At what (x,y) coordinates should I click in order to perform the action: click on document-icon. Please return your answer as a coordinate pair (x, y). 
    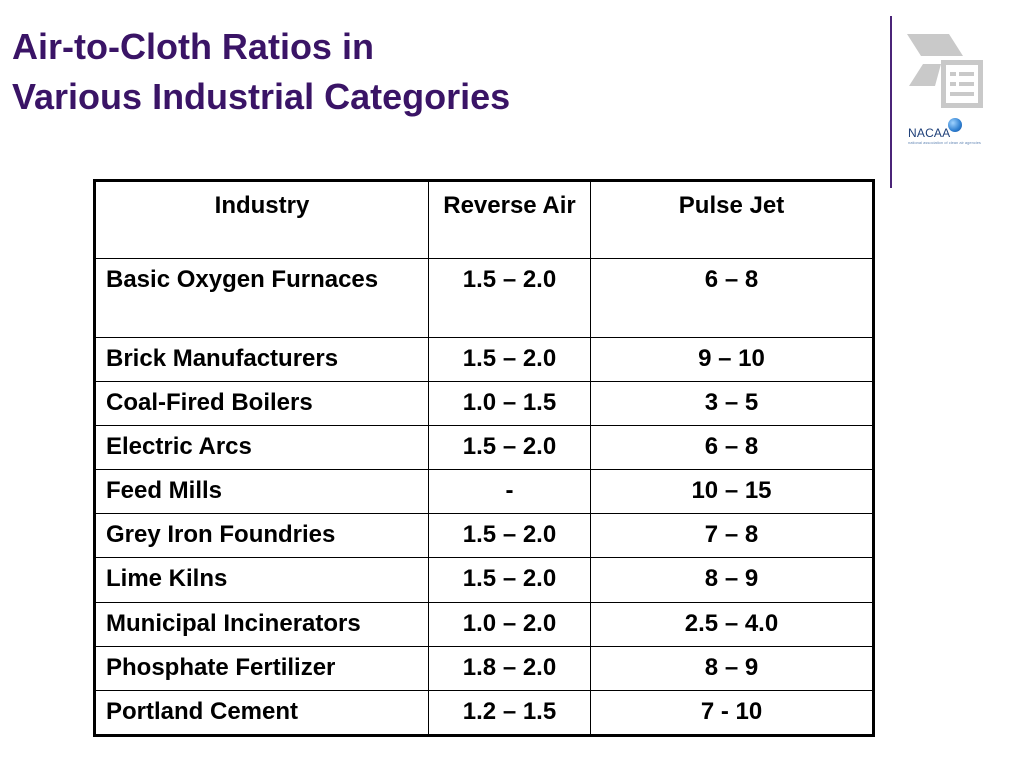
    Looking at the image, I should click on (945, 71).